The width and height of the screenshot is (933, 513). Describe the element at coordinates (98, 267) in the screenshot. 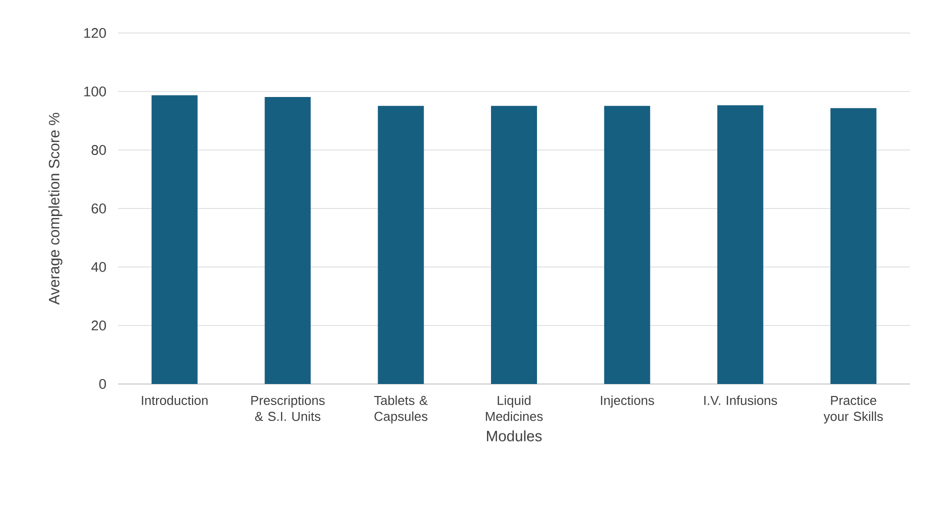

I see `y-tick-label: 40` at that location.